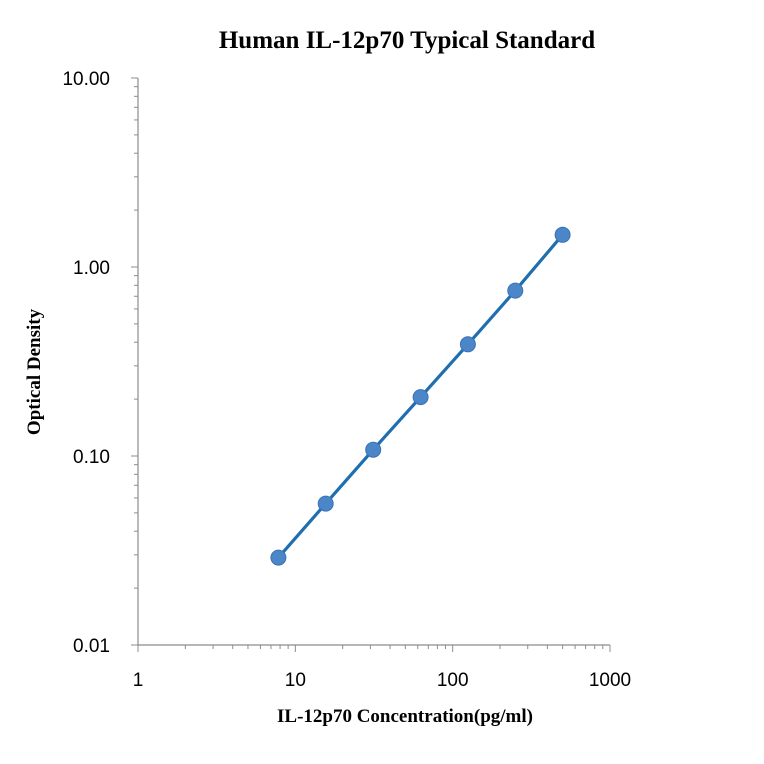 This screenshot has height=764, width=764. Describe the element at coordinates (91, 646) in the screenshot. I see `y-tick-label: 0.01` at that location.